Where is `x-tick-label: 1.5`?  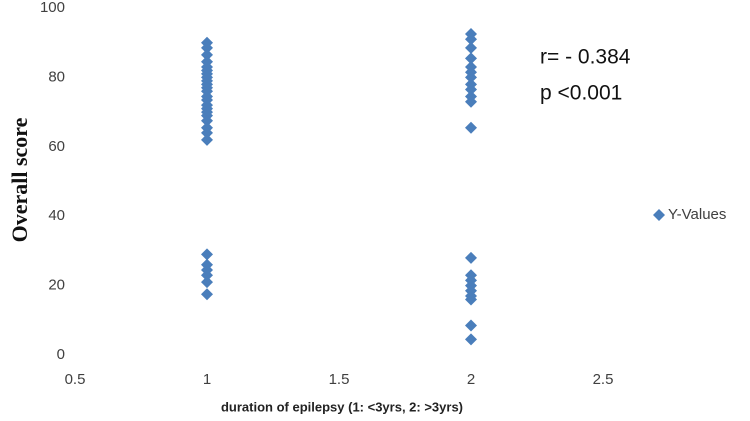
x-tick-label: 1.5 is located at coordinates (339, 379).